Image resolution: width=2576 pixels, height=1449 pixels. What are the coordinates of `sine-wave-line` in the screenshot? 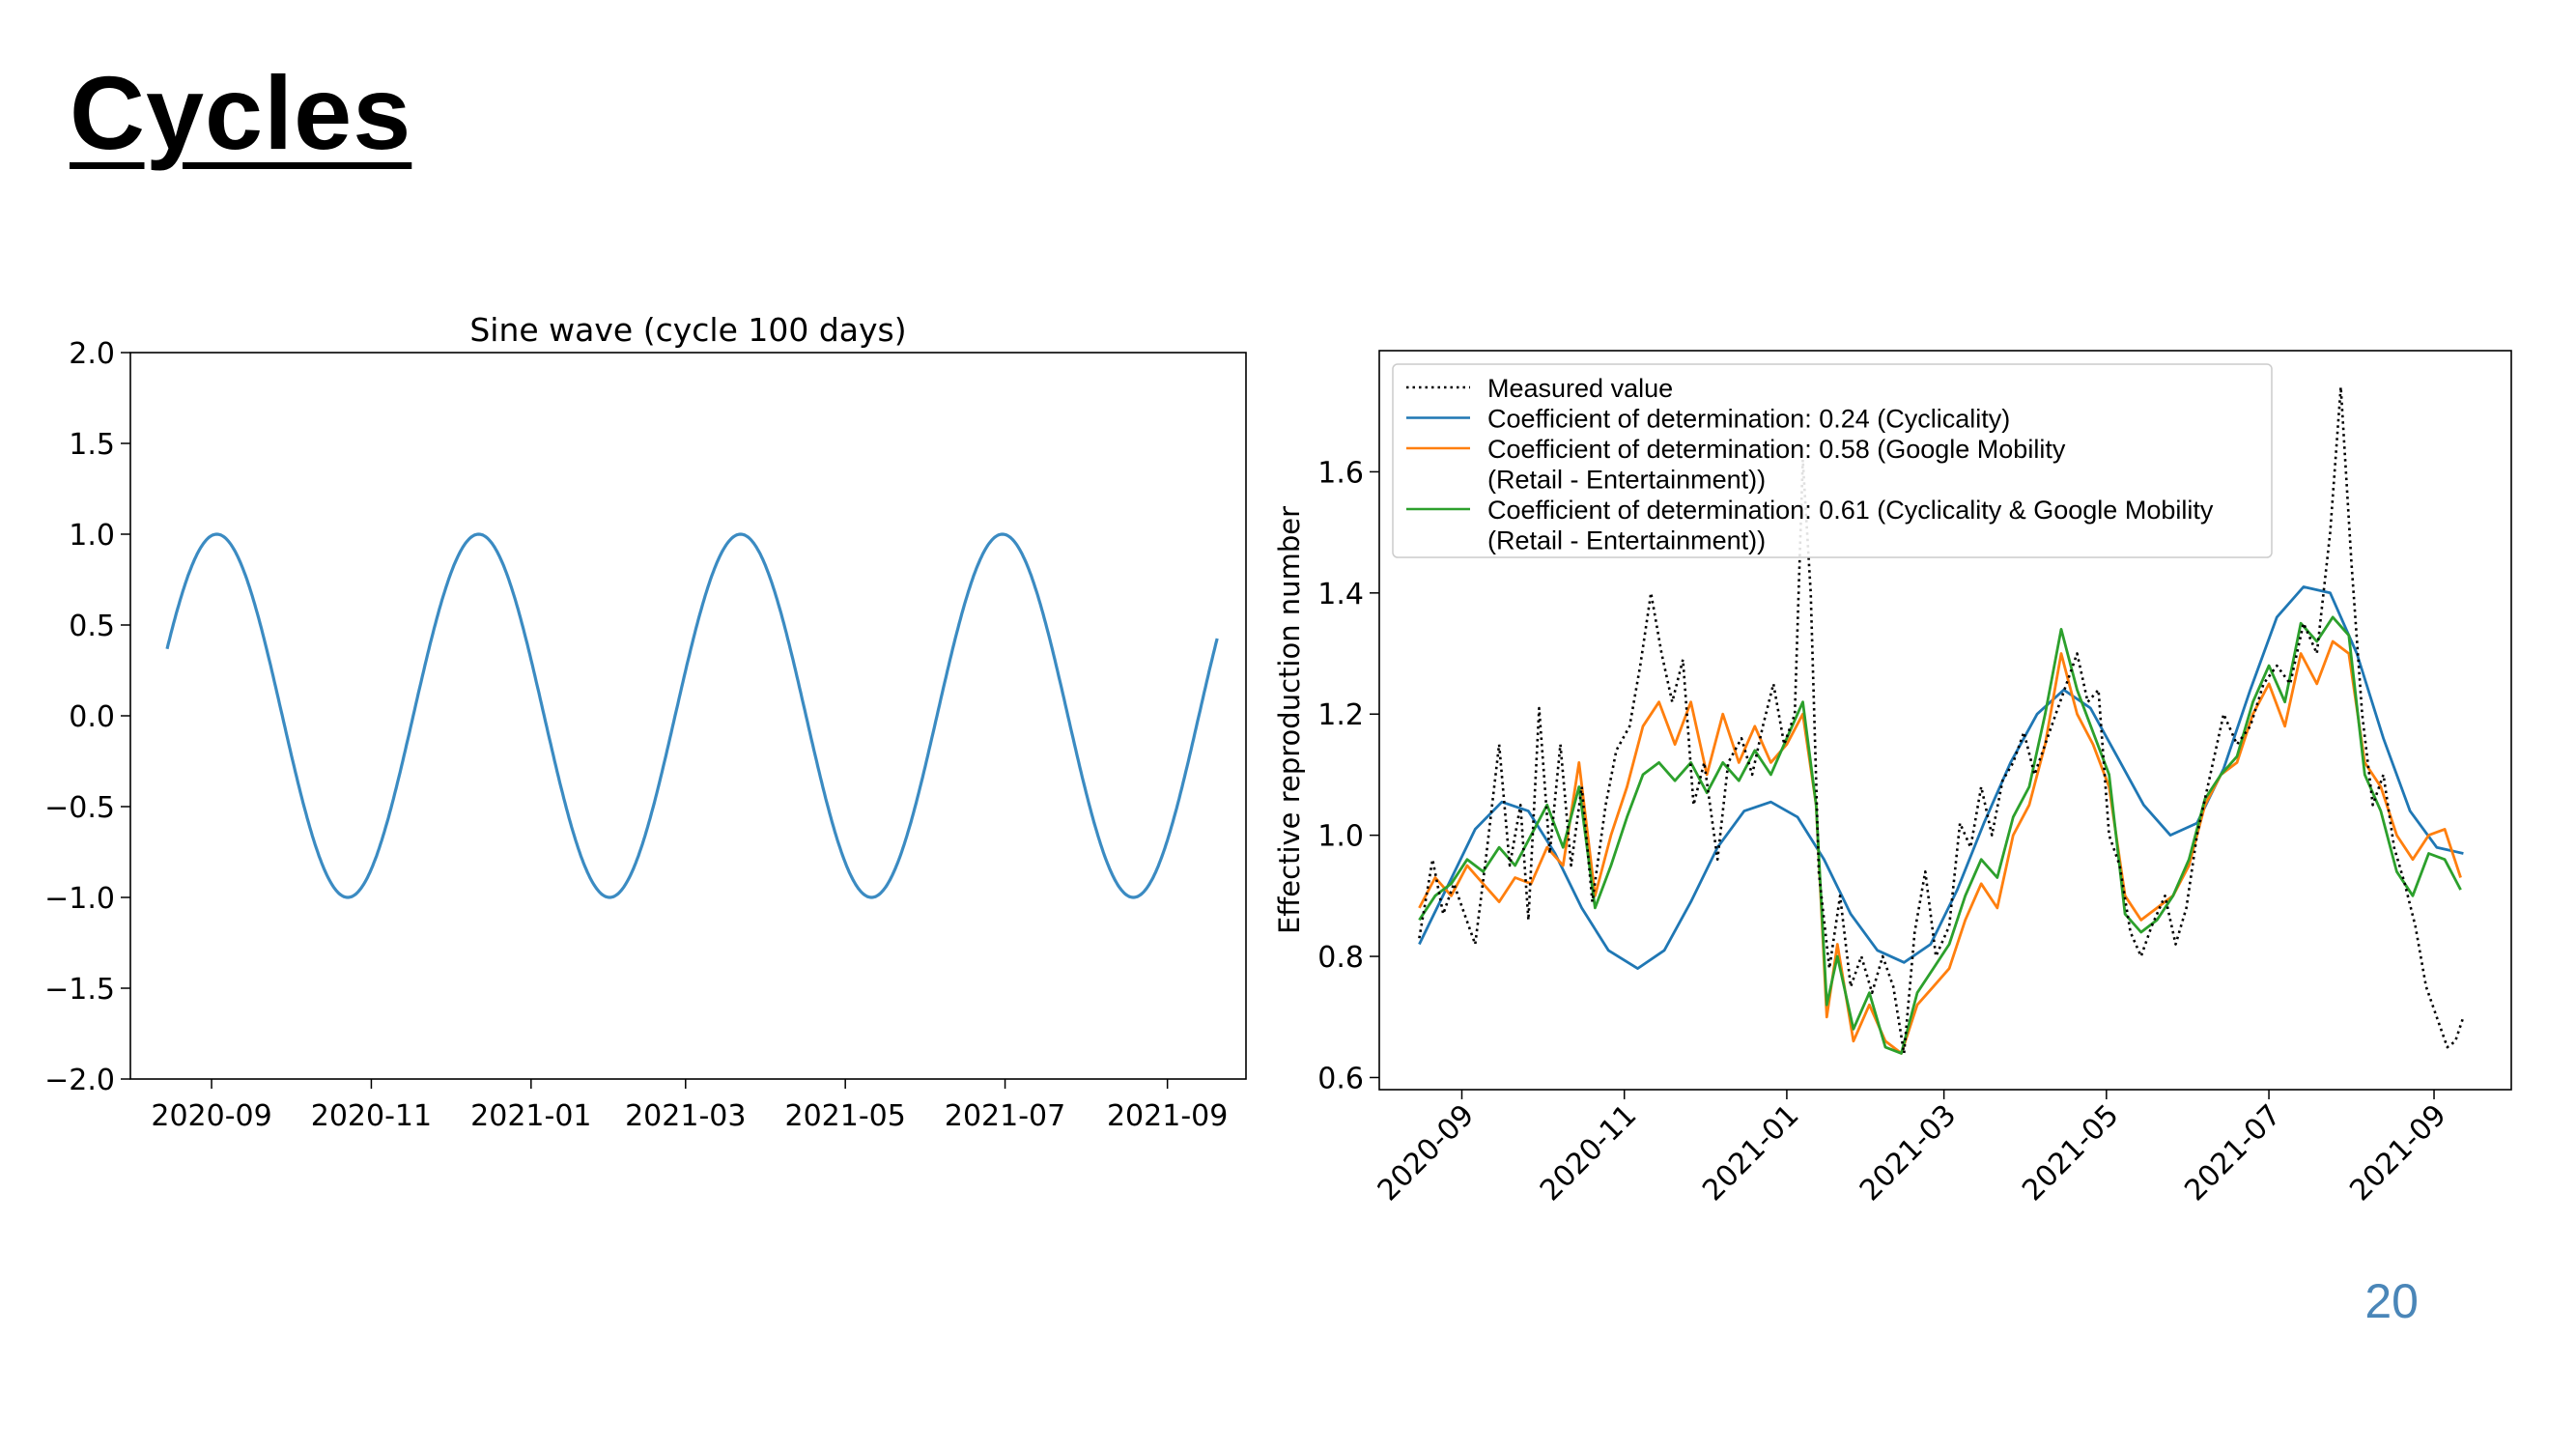 It's located at (692, 715).